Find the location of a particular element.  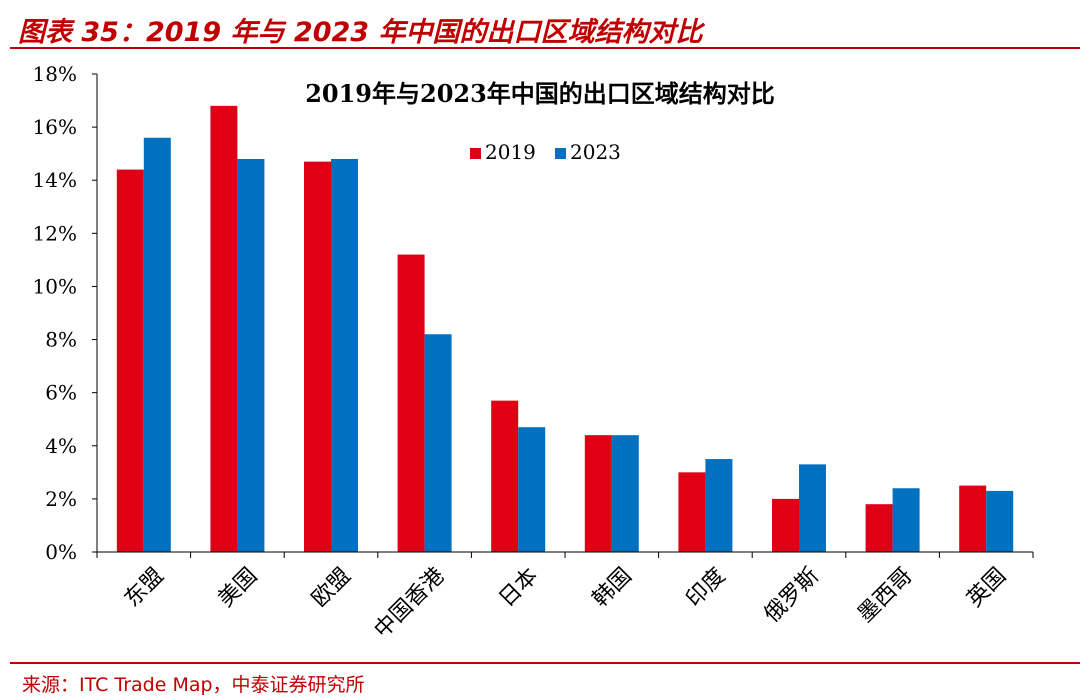

legend-label-2019: 2019 is located at coordinates (510, 152).